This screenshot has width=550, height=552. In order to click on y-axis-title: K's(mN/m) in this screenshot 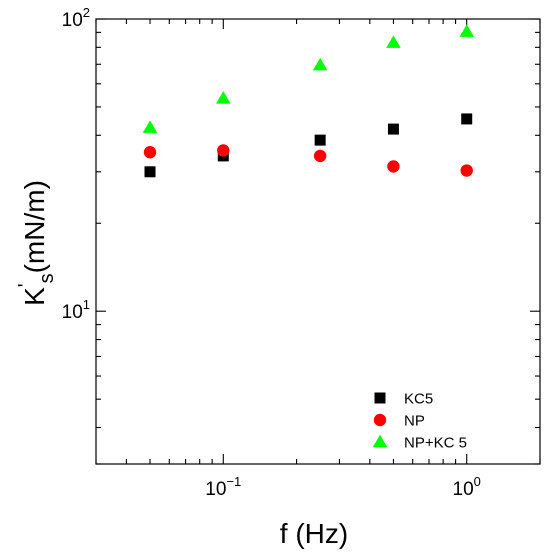, I will do `click(36, 243)`.